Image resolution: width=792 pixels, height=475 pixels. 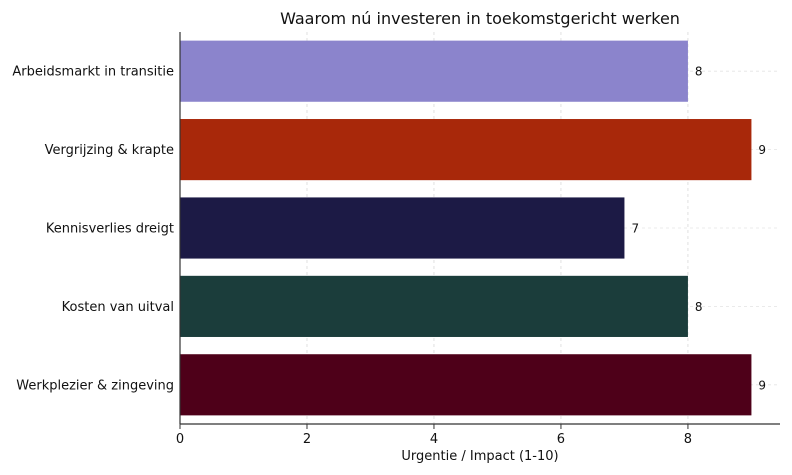 I want to click on category-label: Kosten van uitval, so click(x=118, y=307).